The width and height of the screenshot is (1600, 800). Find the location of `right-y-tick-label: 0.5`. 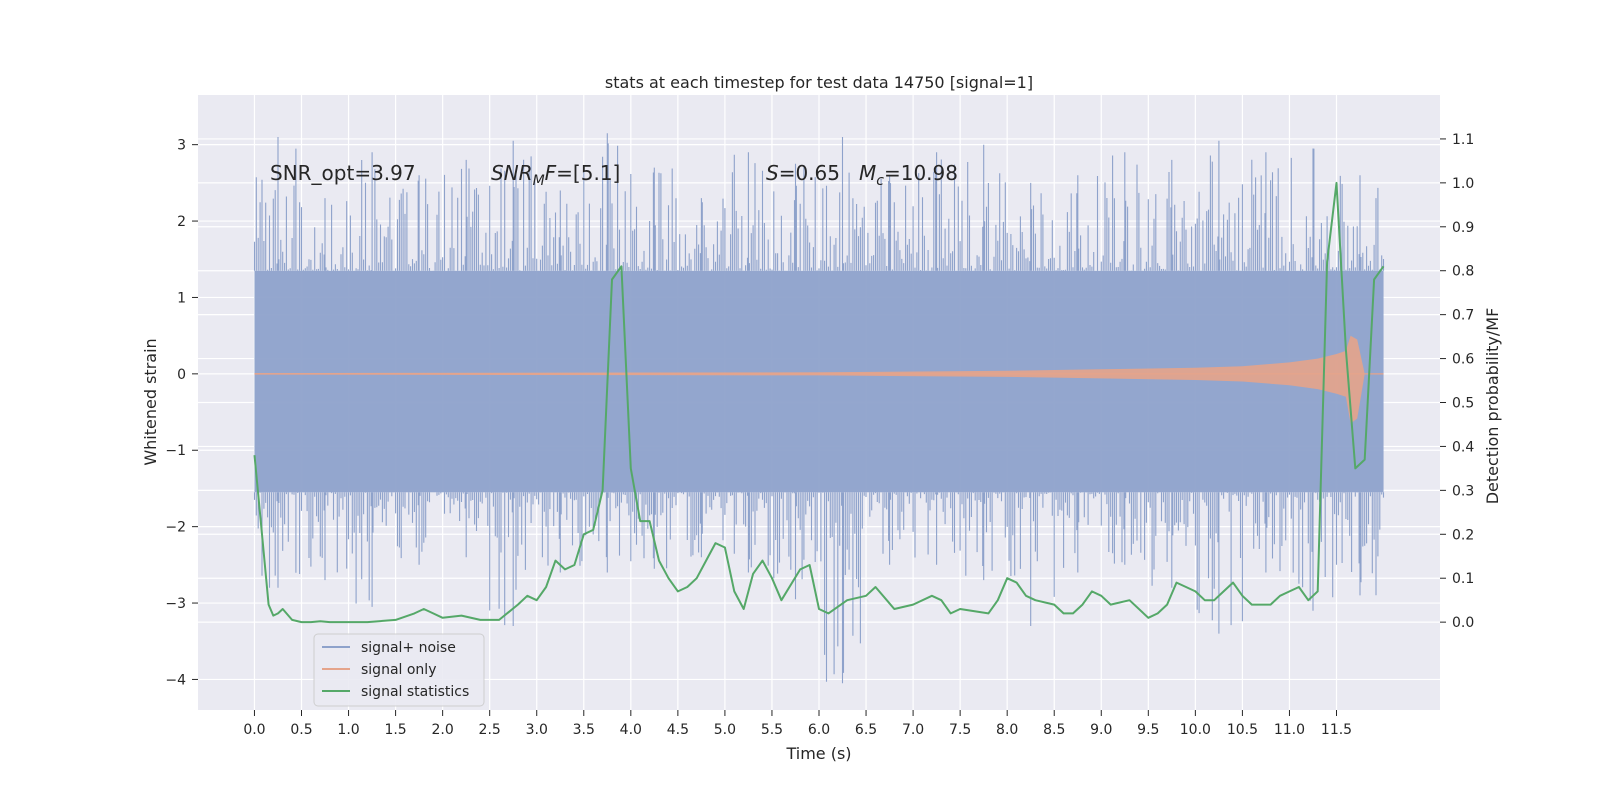

right-y-tick-label: 0.5 is located at coordinates (1463, 404).